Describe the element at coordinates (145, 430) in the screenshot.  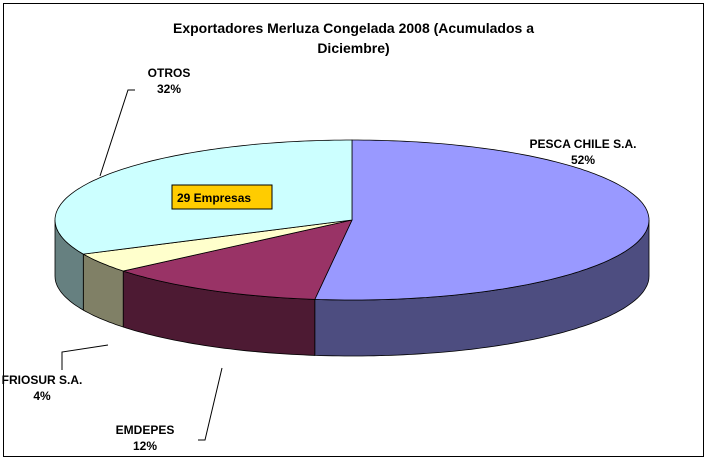
I see `slice-label: EMDEPES` at that location.